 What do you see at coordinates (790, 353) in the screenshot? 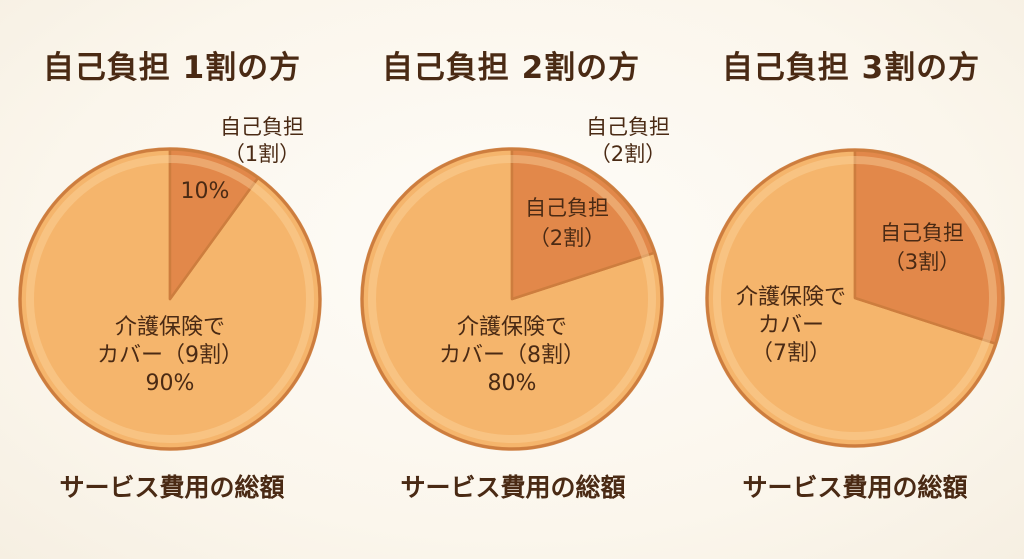
I see `slice-label-line: （7割）` at bounding box center [790, 353].